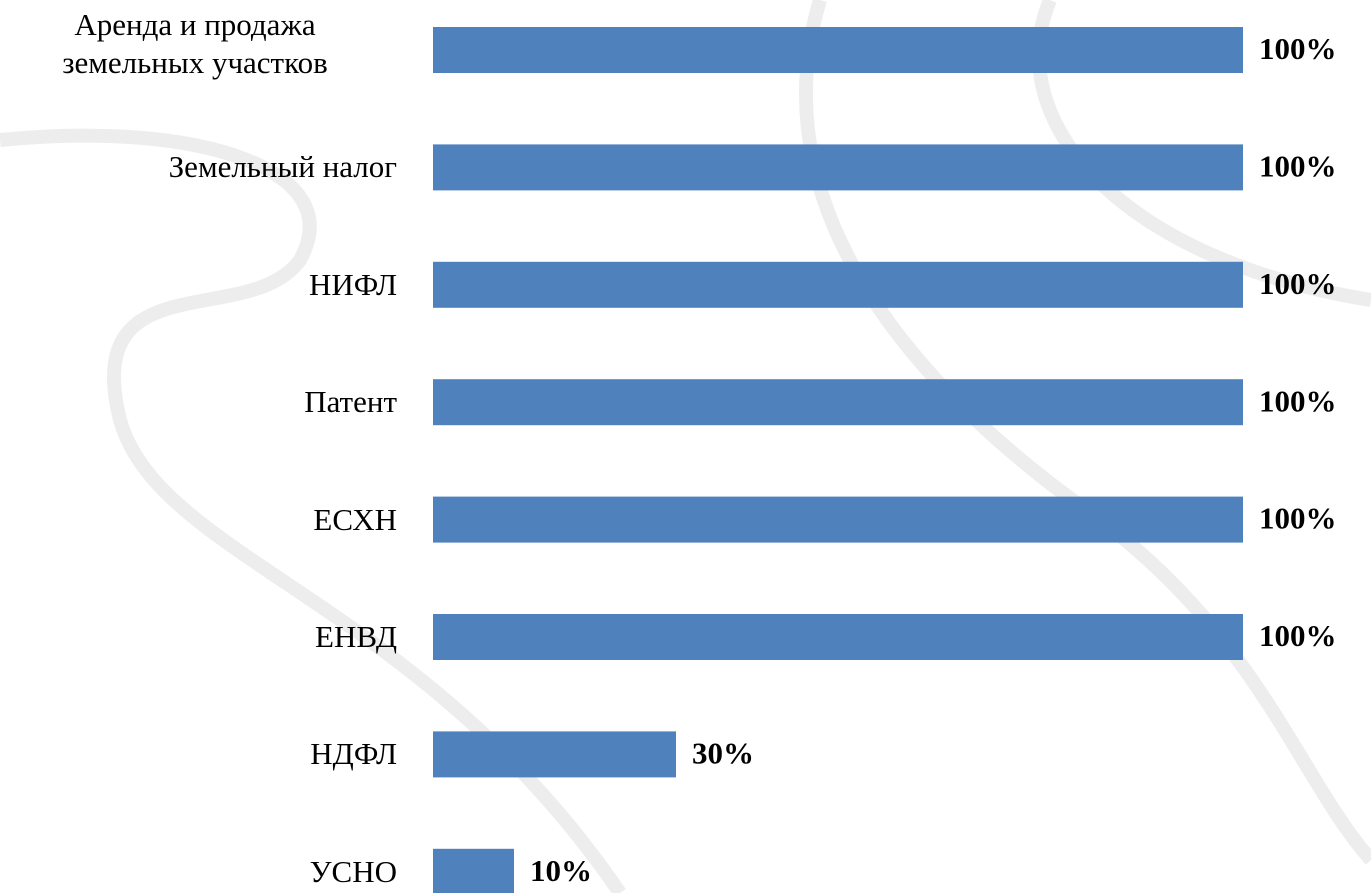  I want to click on category-label: ЕНВД, so click(356, 637).